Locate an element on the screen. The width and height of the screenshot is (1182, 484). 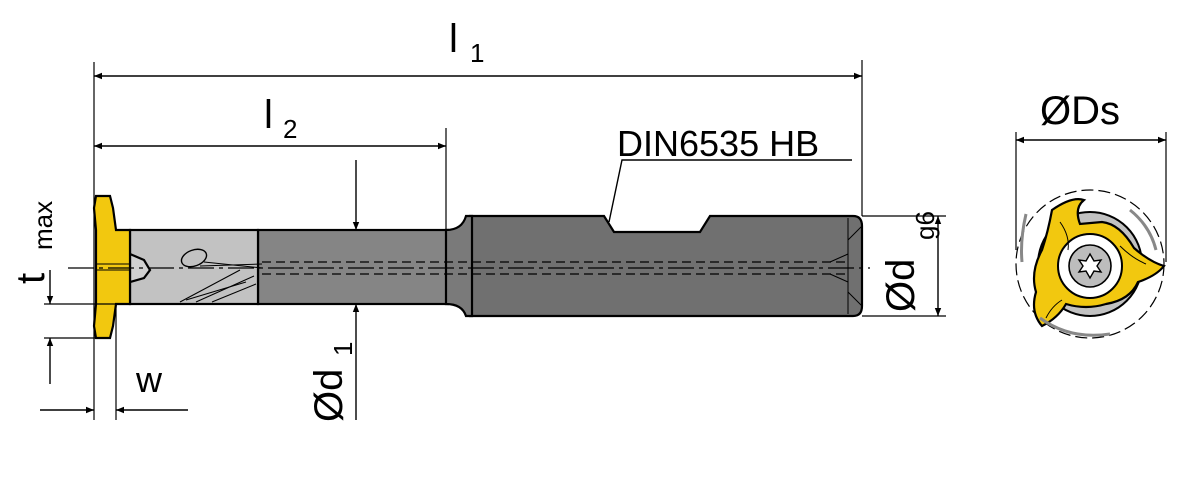
shank is located at coordinates (666, 266).